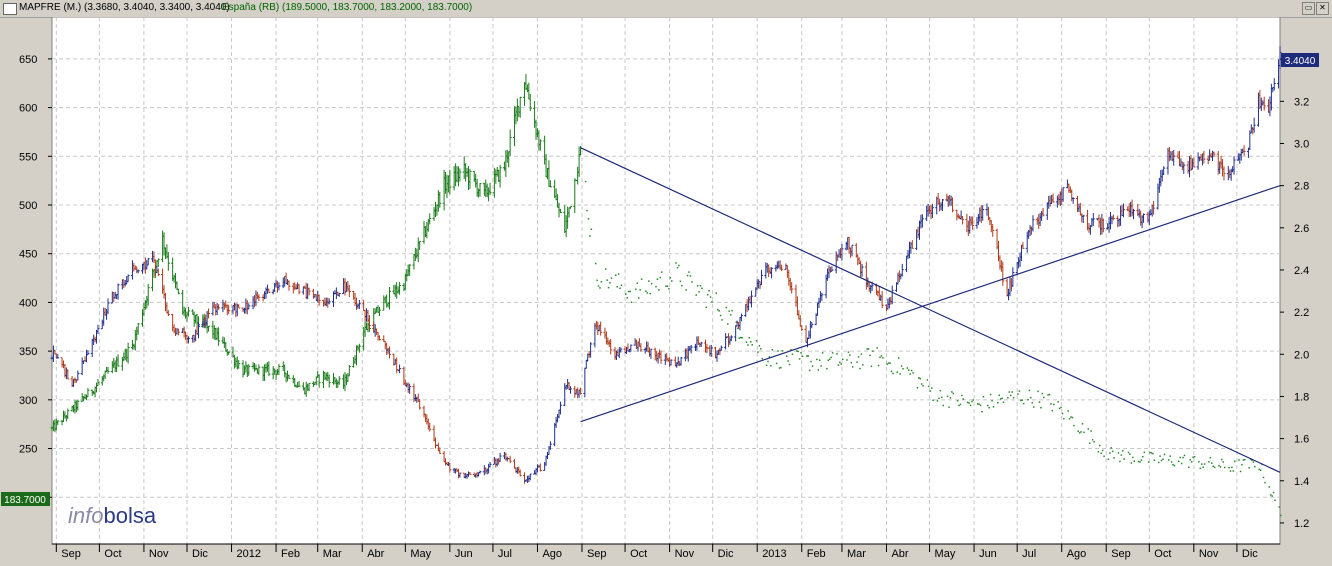 Image resolution: width=1332 pixels, height=566 pixels. What do you see at coordinates (1301, 271) in the screenshot?
I see `right-tick-label: 2.4` at bounding box center [1301, 271].